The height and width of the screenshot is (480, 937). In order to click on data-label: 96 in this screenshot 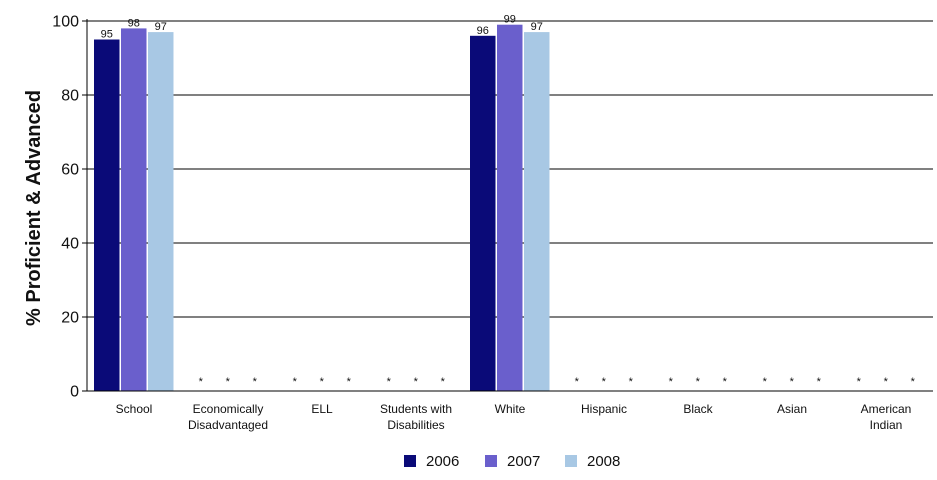, I will do `click(483, 31)`.